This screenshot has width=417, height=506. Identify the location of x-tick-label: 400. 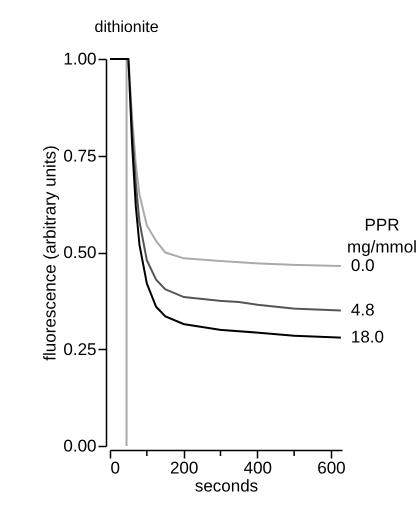
(258, 468).